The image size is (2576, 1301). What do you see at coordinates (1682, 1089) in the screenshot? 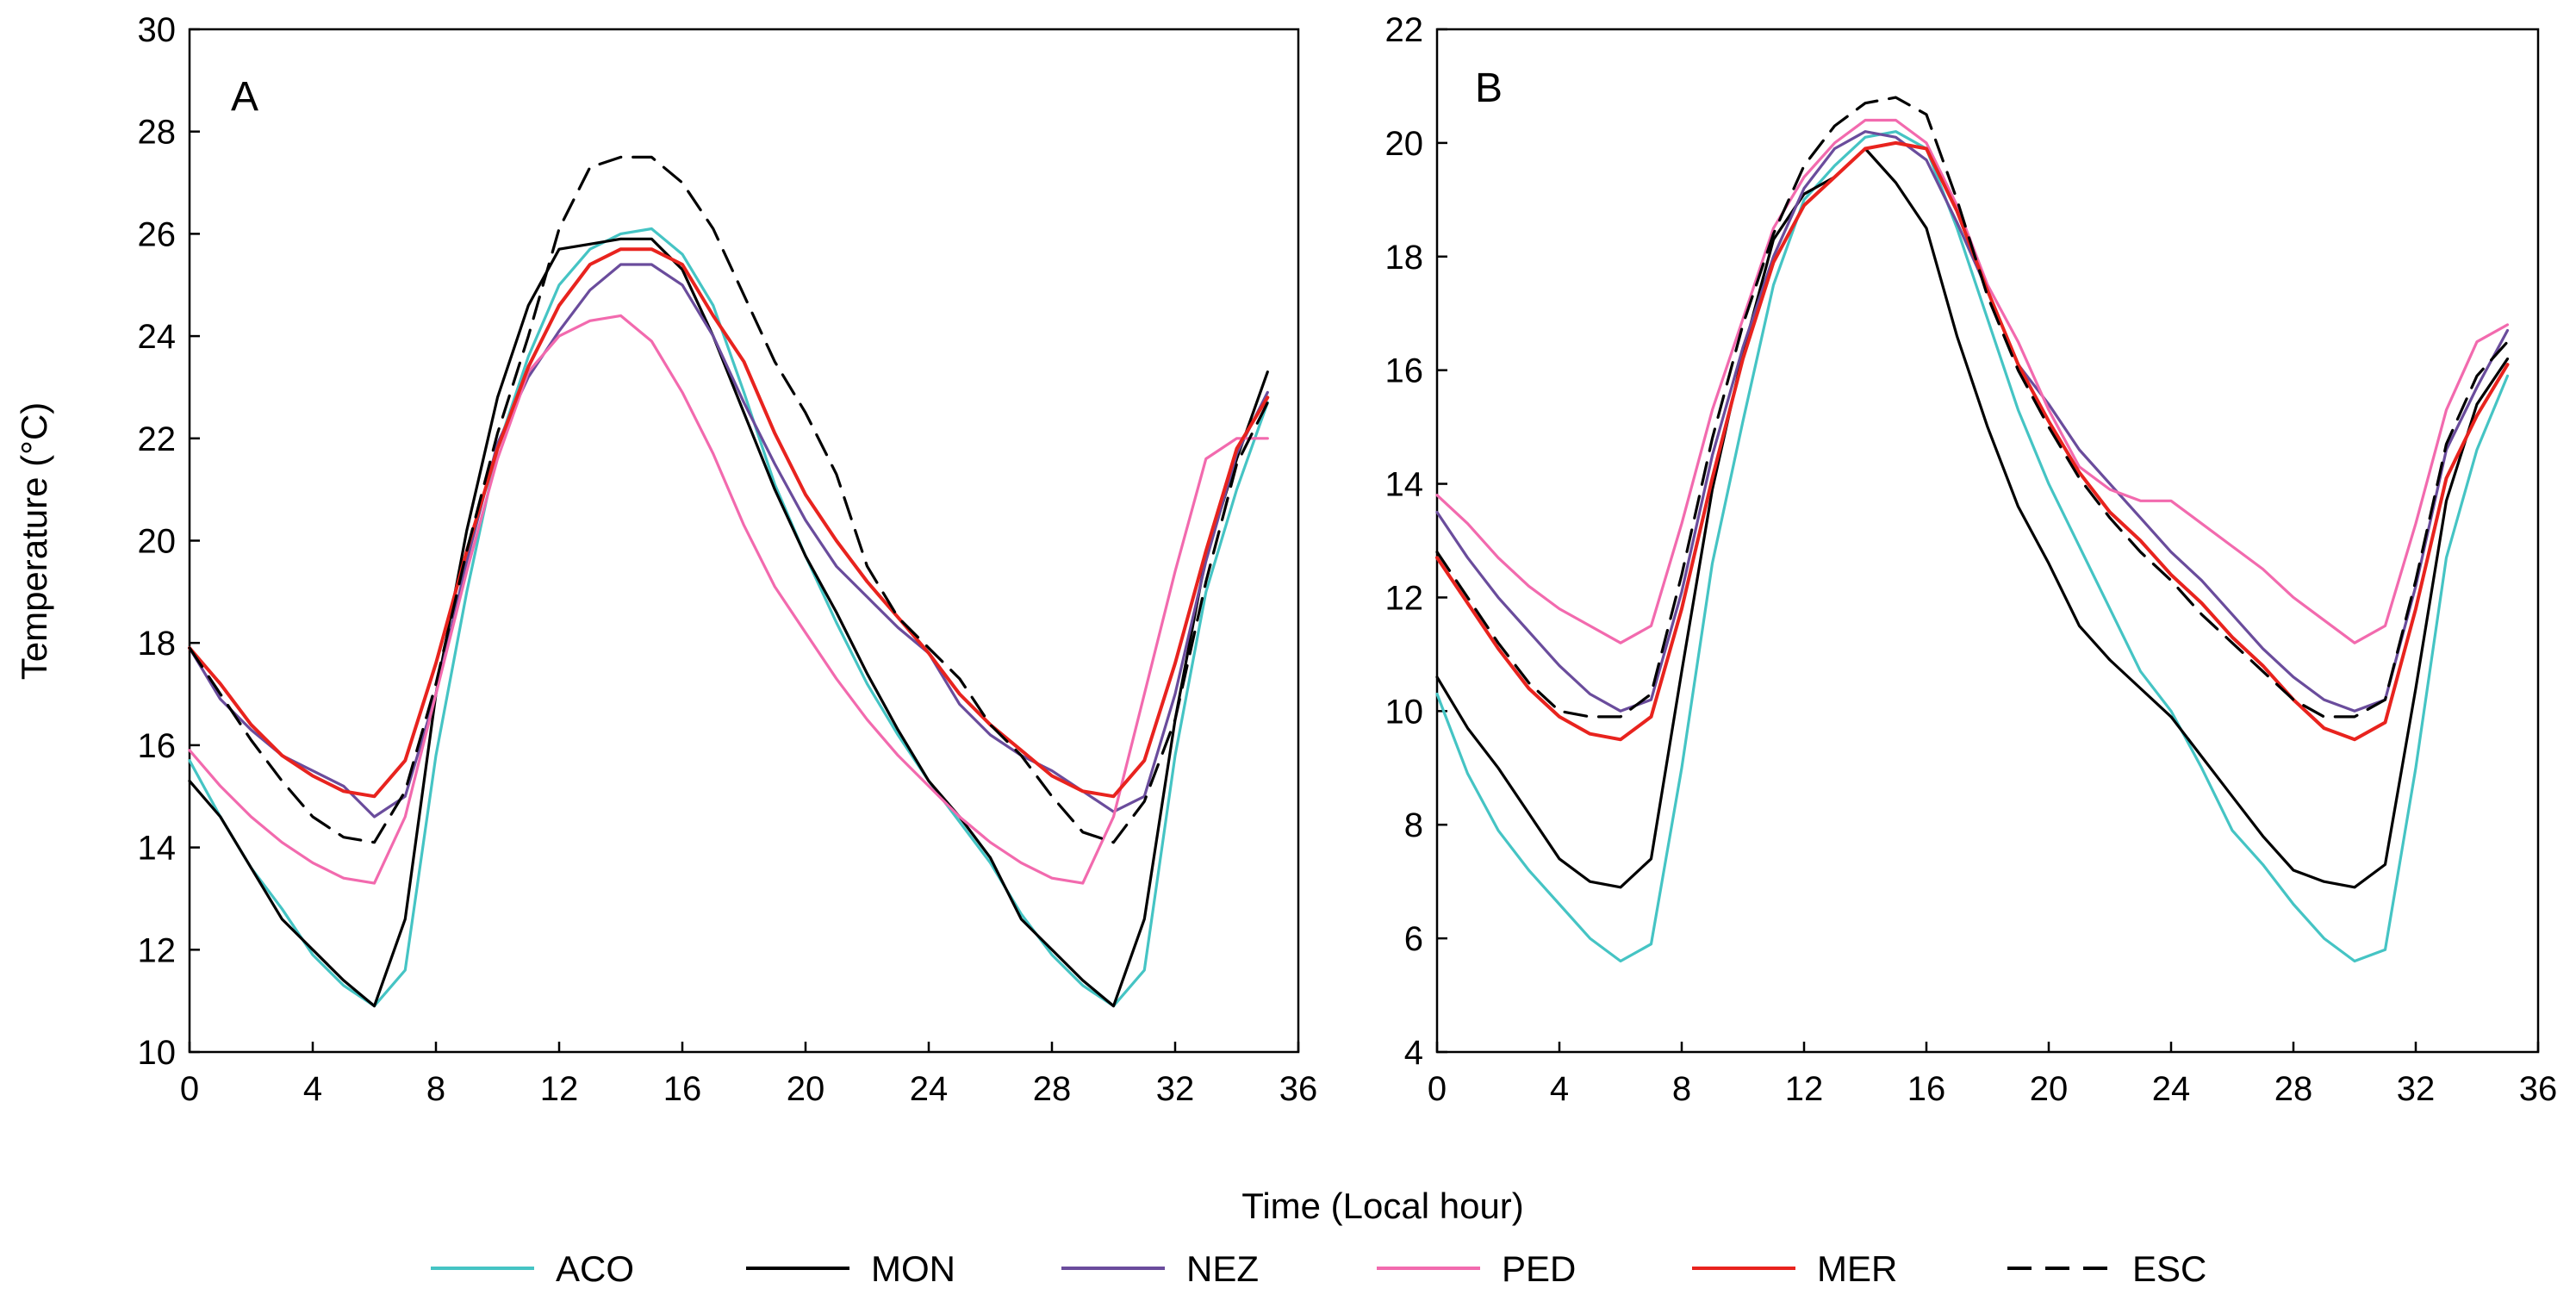
I see `x-tick-label-b: 8` at bounding box center [1682, 1089].